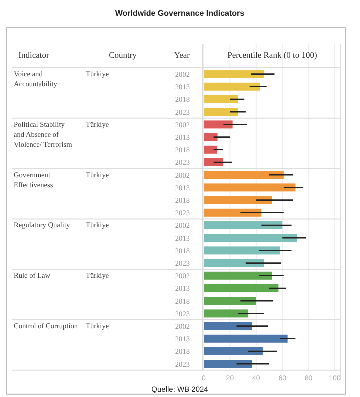 The image size is (360, 397). I want to click on text: Country, so click(123, 55).